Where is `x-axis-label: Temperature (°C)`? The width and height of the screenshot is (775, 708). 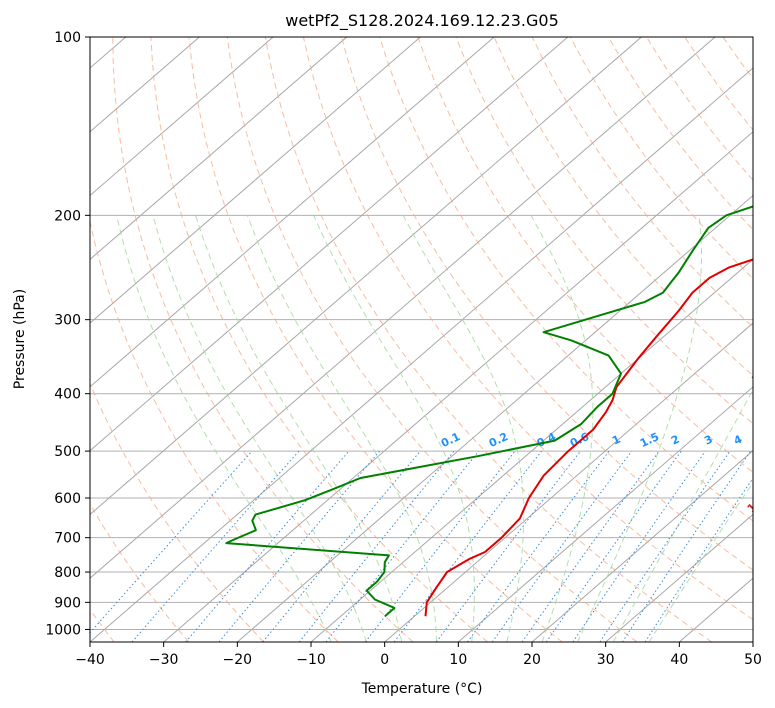
x-axis-label: Temperature (°C) is located at coordinates (422, 689).